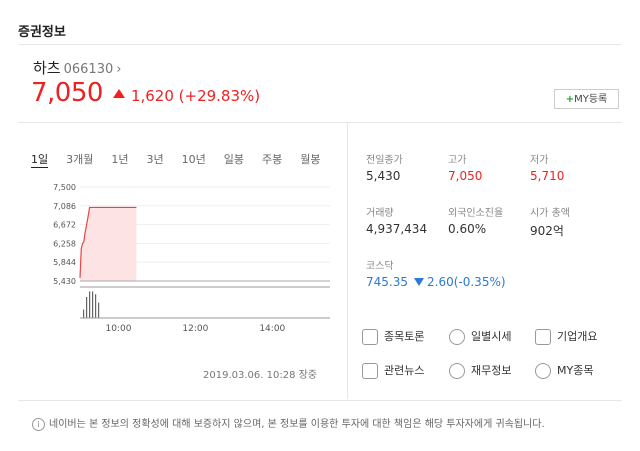  Describe the element at coordinates (233, 159) in the screenshot. I see `tab-daily: 일봉` at that location.